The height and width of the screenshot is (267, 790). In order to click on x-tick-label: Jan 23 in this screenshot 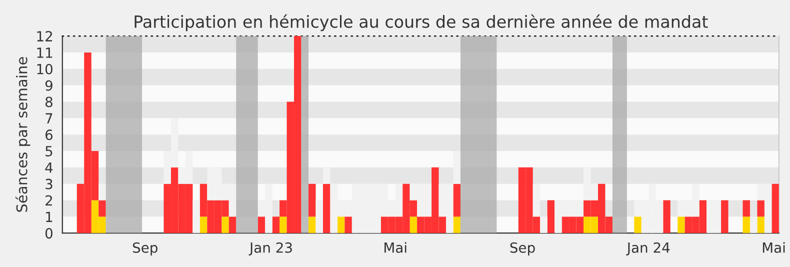, I will do `click(270, 249)`.